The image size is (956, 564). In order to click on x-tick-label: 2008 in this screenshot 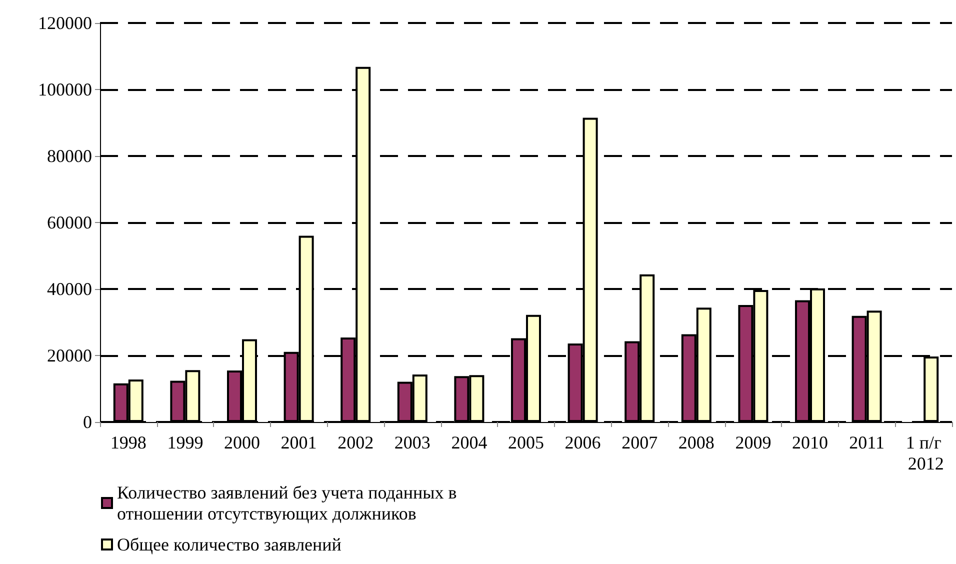, I will do `click(696, 442)`.